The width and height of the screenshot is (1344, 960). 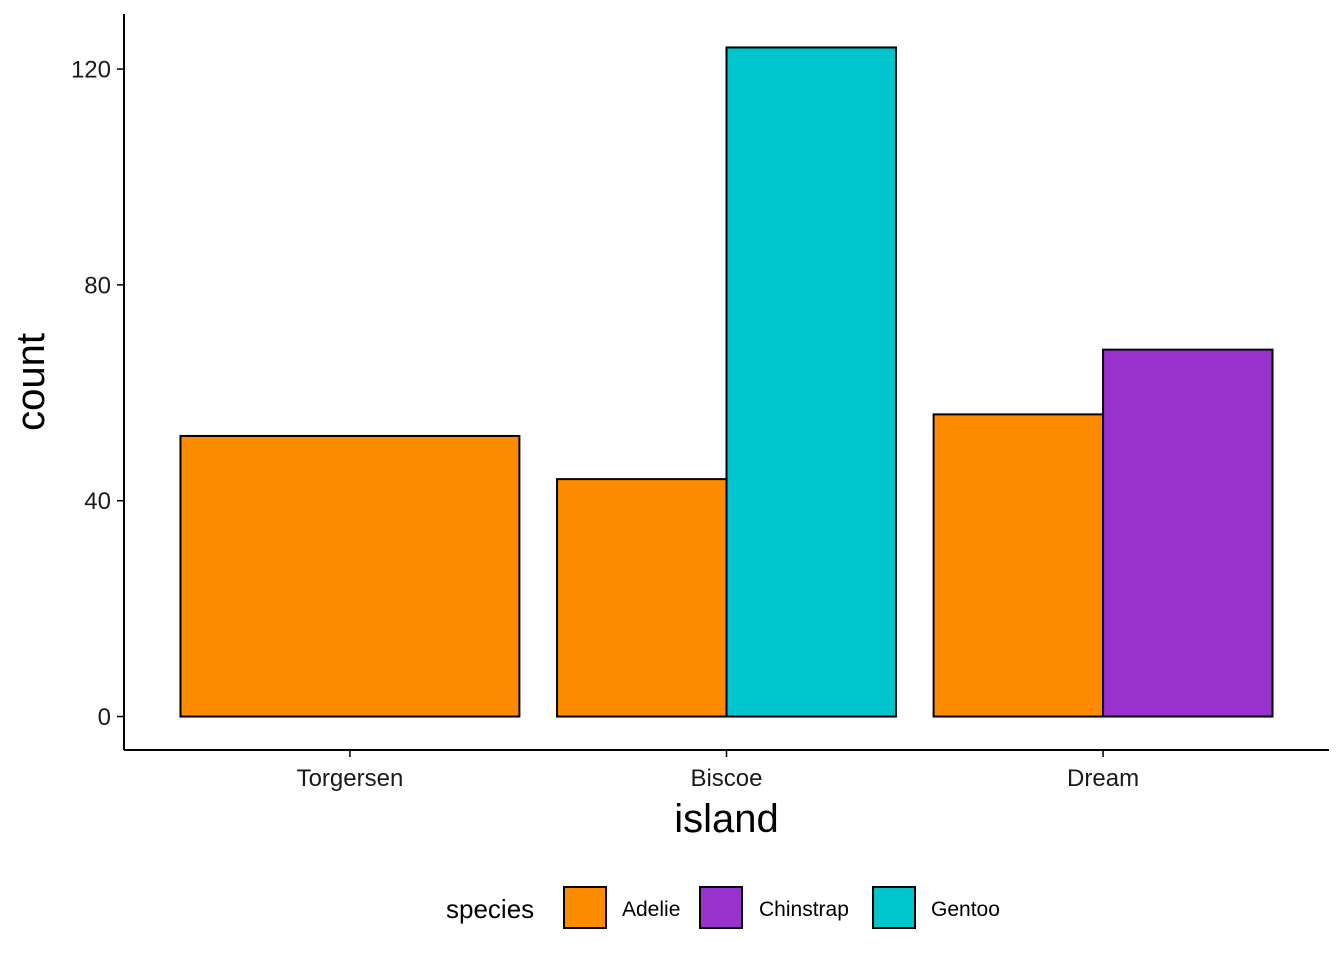 I want to click on x-axis-title: island, so click(x=726, y=819).